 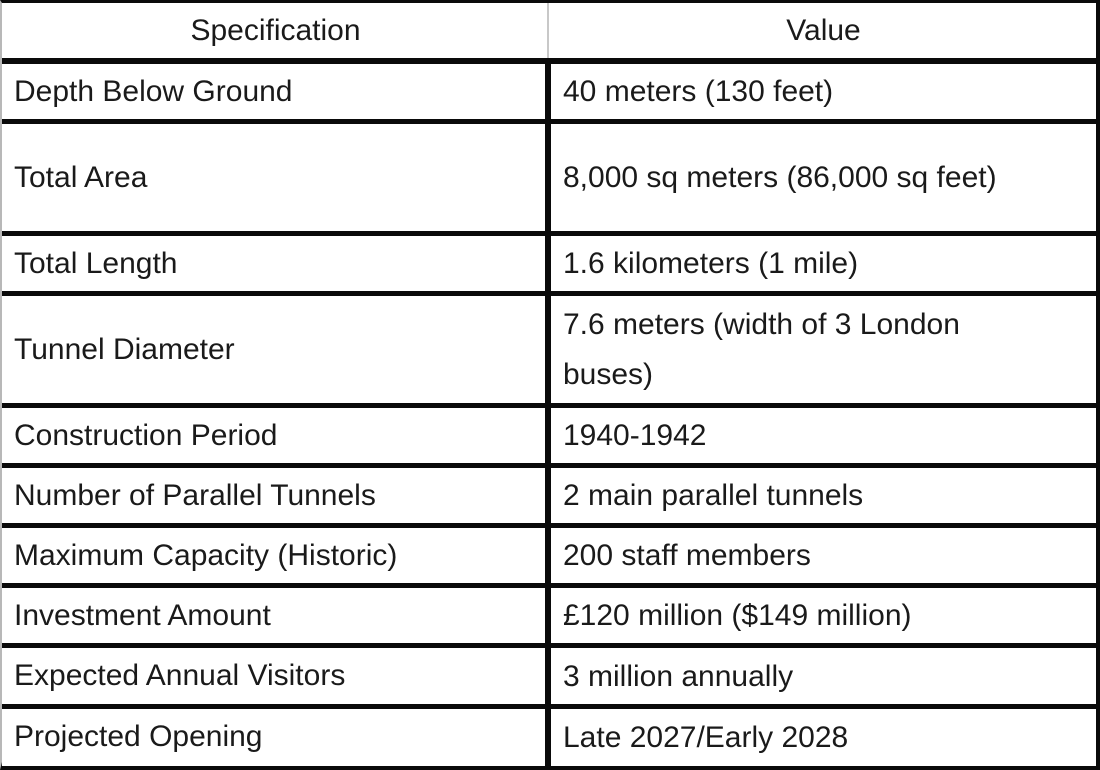 I want to click on table-row: Depth Below Ground 40 meters (130 feet), so click(x=549, y=91).